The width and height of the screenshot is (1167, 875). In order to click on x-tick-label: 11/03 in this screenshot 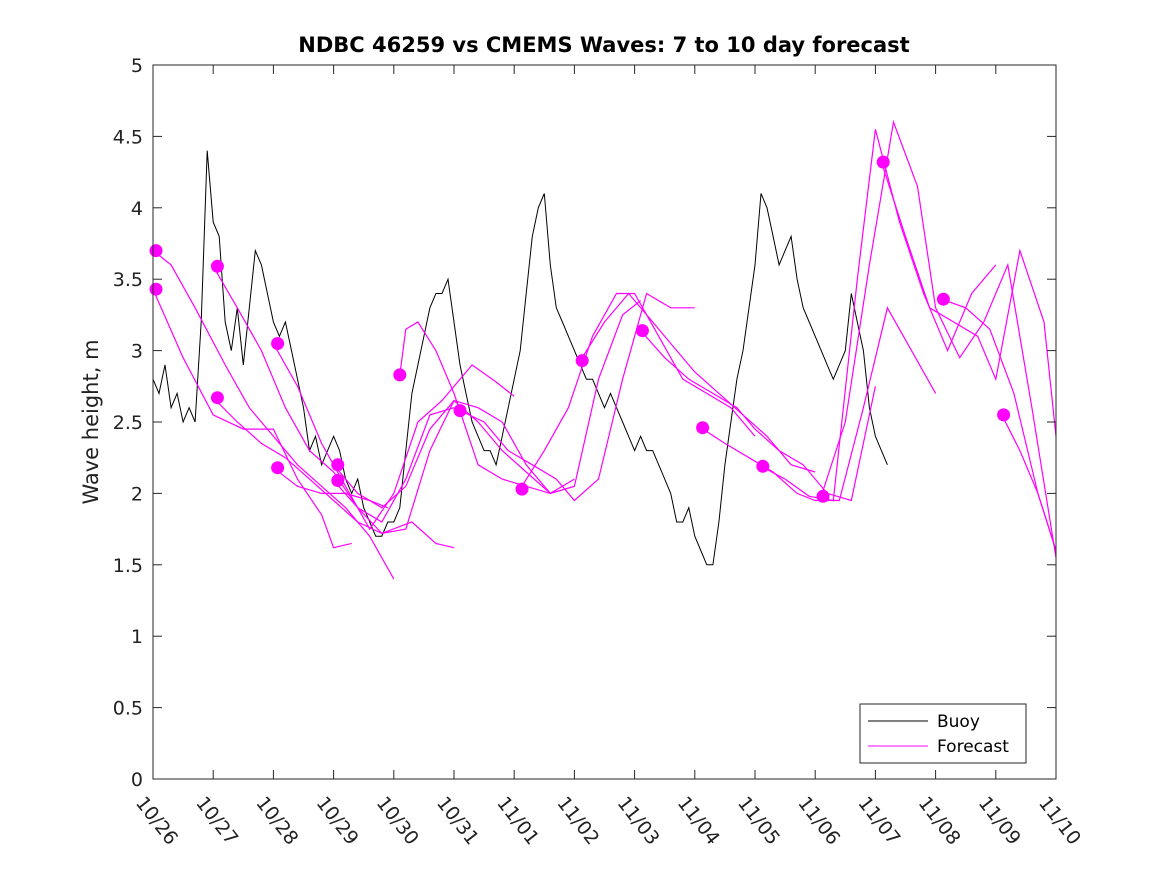, I will do `click(638, 821)`.